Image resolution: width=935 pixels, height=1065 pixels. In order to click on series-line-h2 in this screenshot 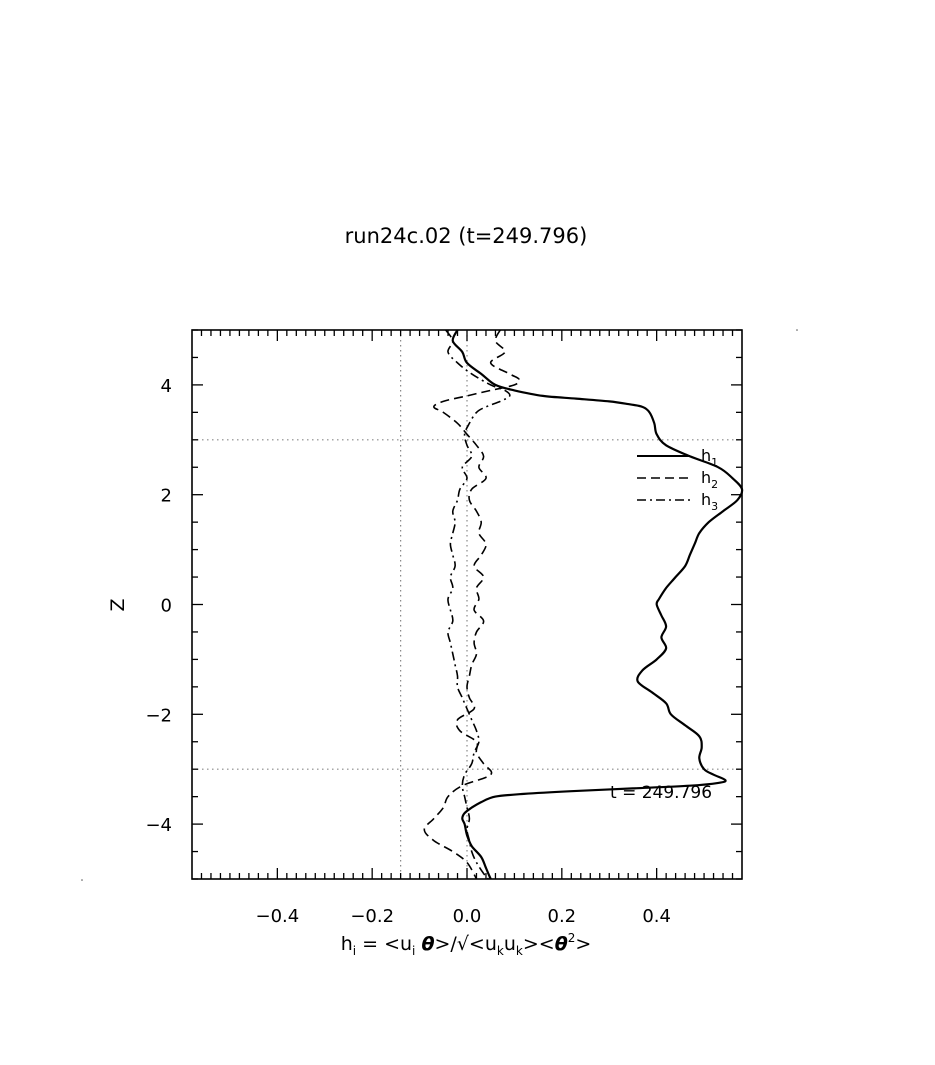, I will do `click(472, 604)`.